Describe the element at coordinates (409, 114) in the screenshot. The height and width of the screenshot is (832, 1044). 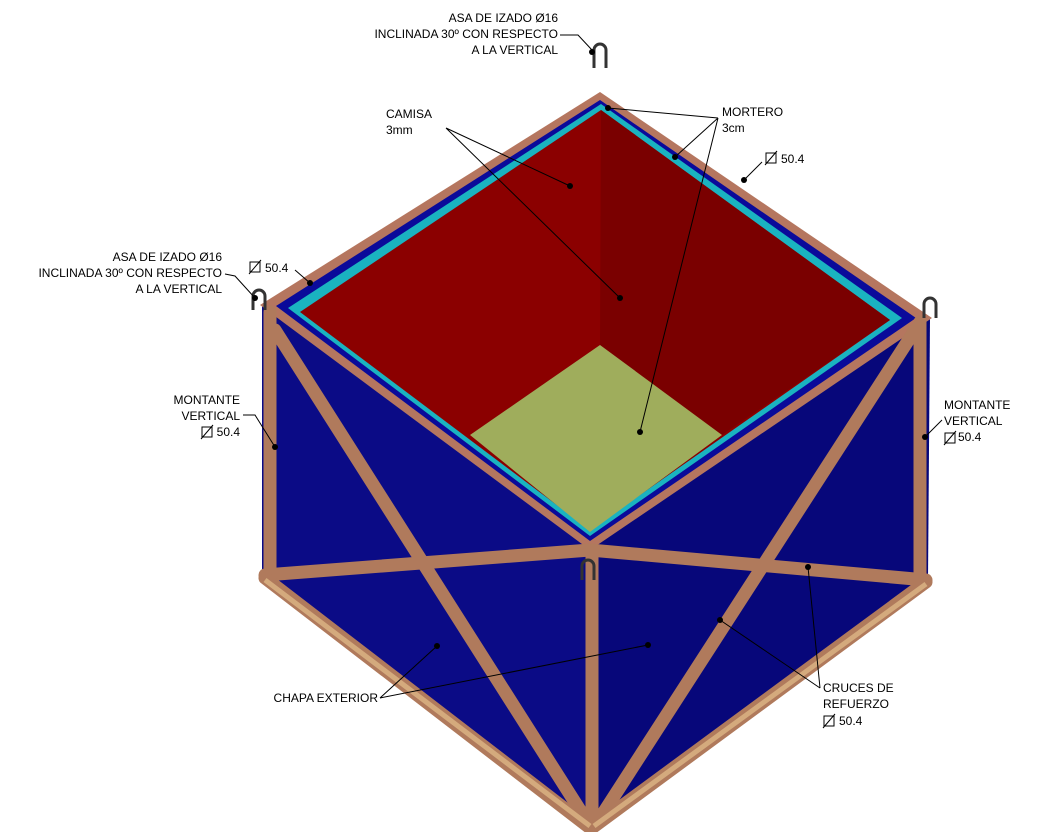
I see `label: CAMISA` at that location.